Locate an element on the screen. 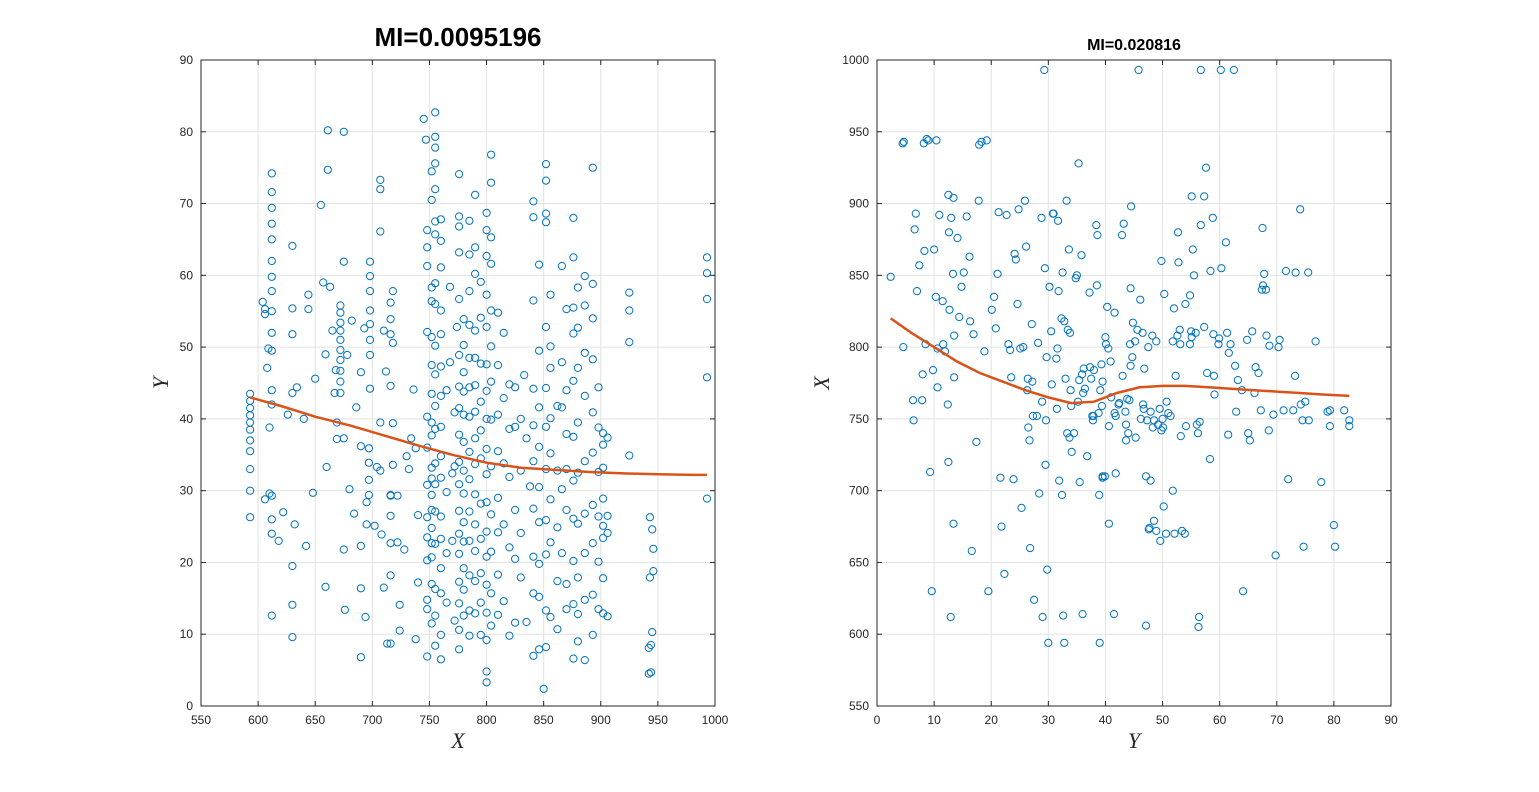 The width and height of the screenshot is (1539, 792). left-x-axis-label: X is located at coordinates (458, 740).